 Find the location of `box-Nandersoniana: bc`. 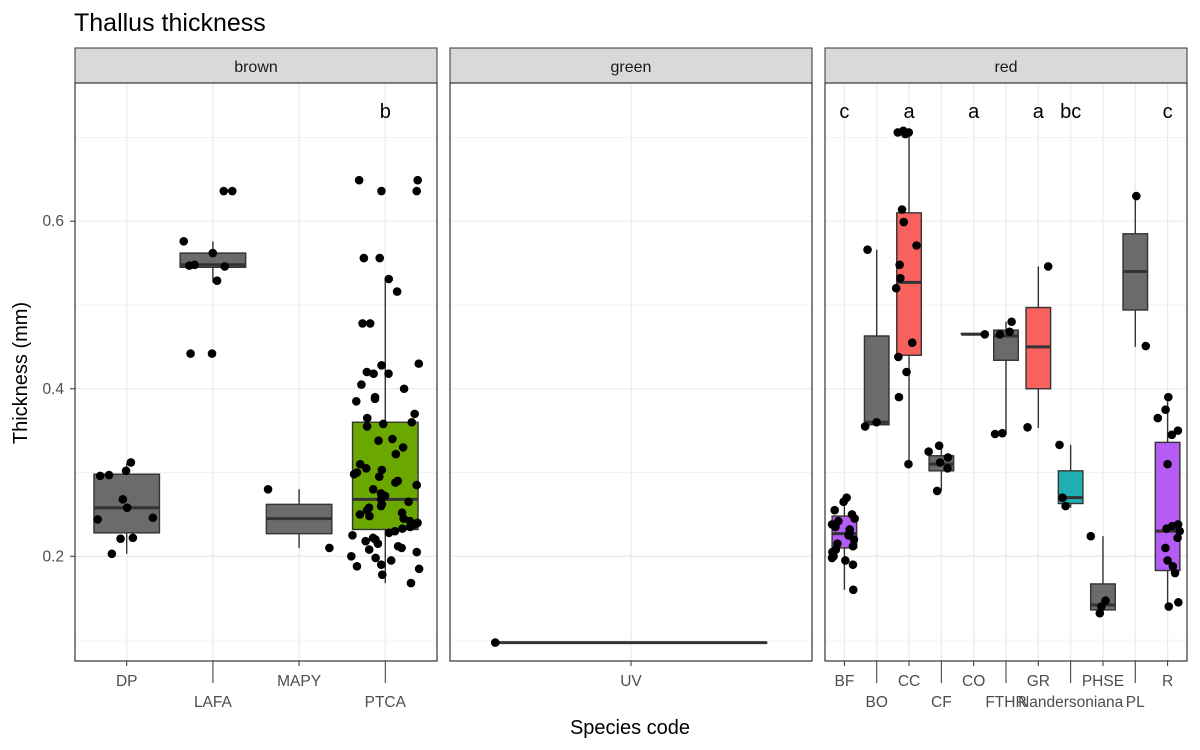

box-Nandersoniana: bc is located at coordinates (1069, 306).